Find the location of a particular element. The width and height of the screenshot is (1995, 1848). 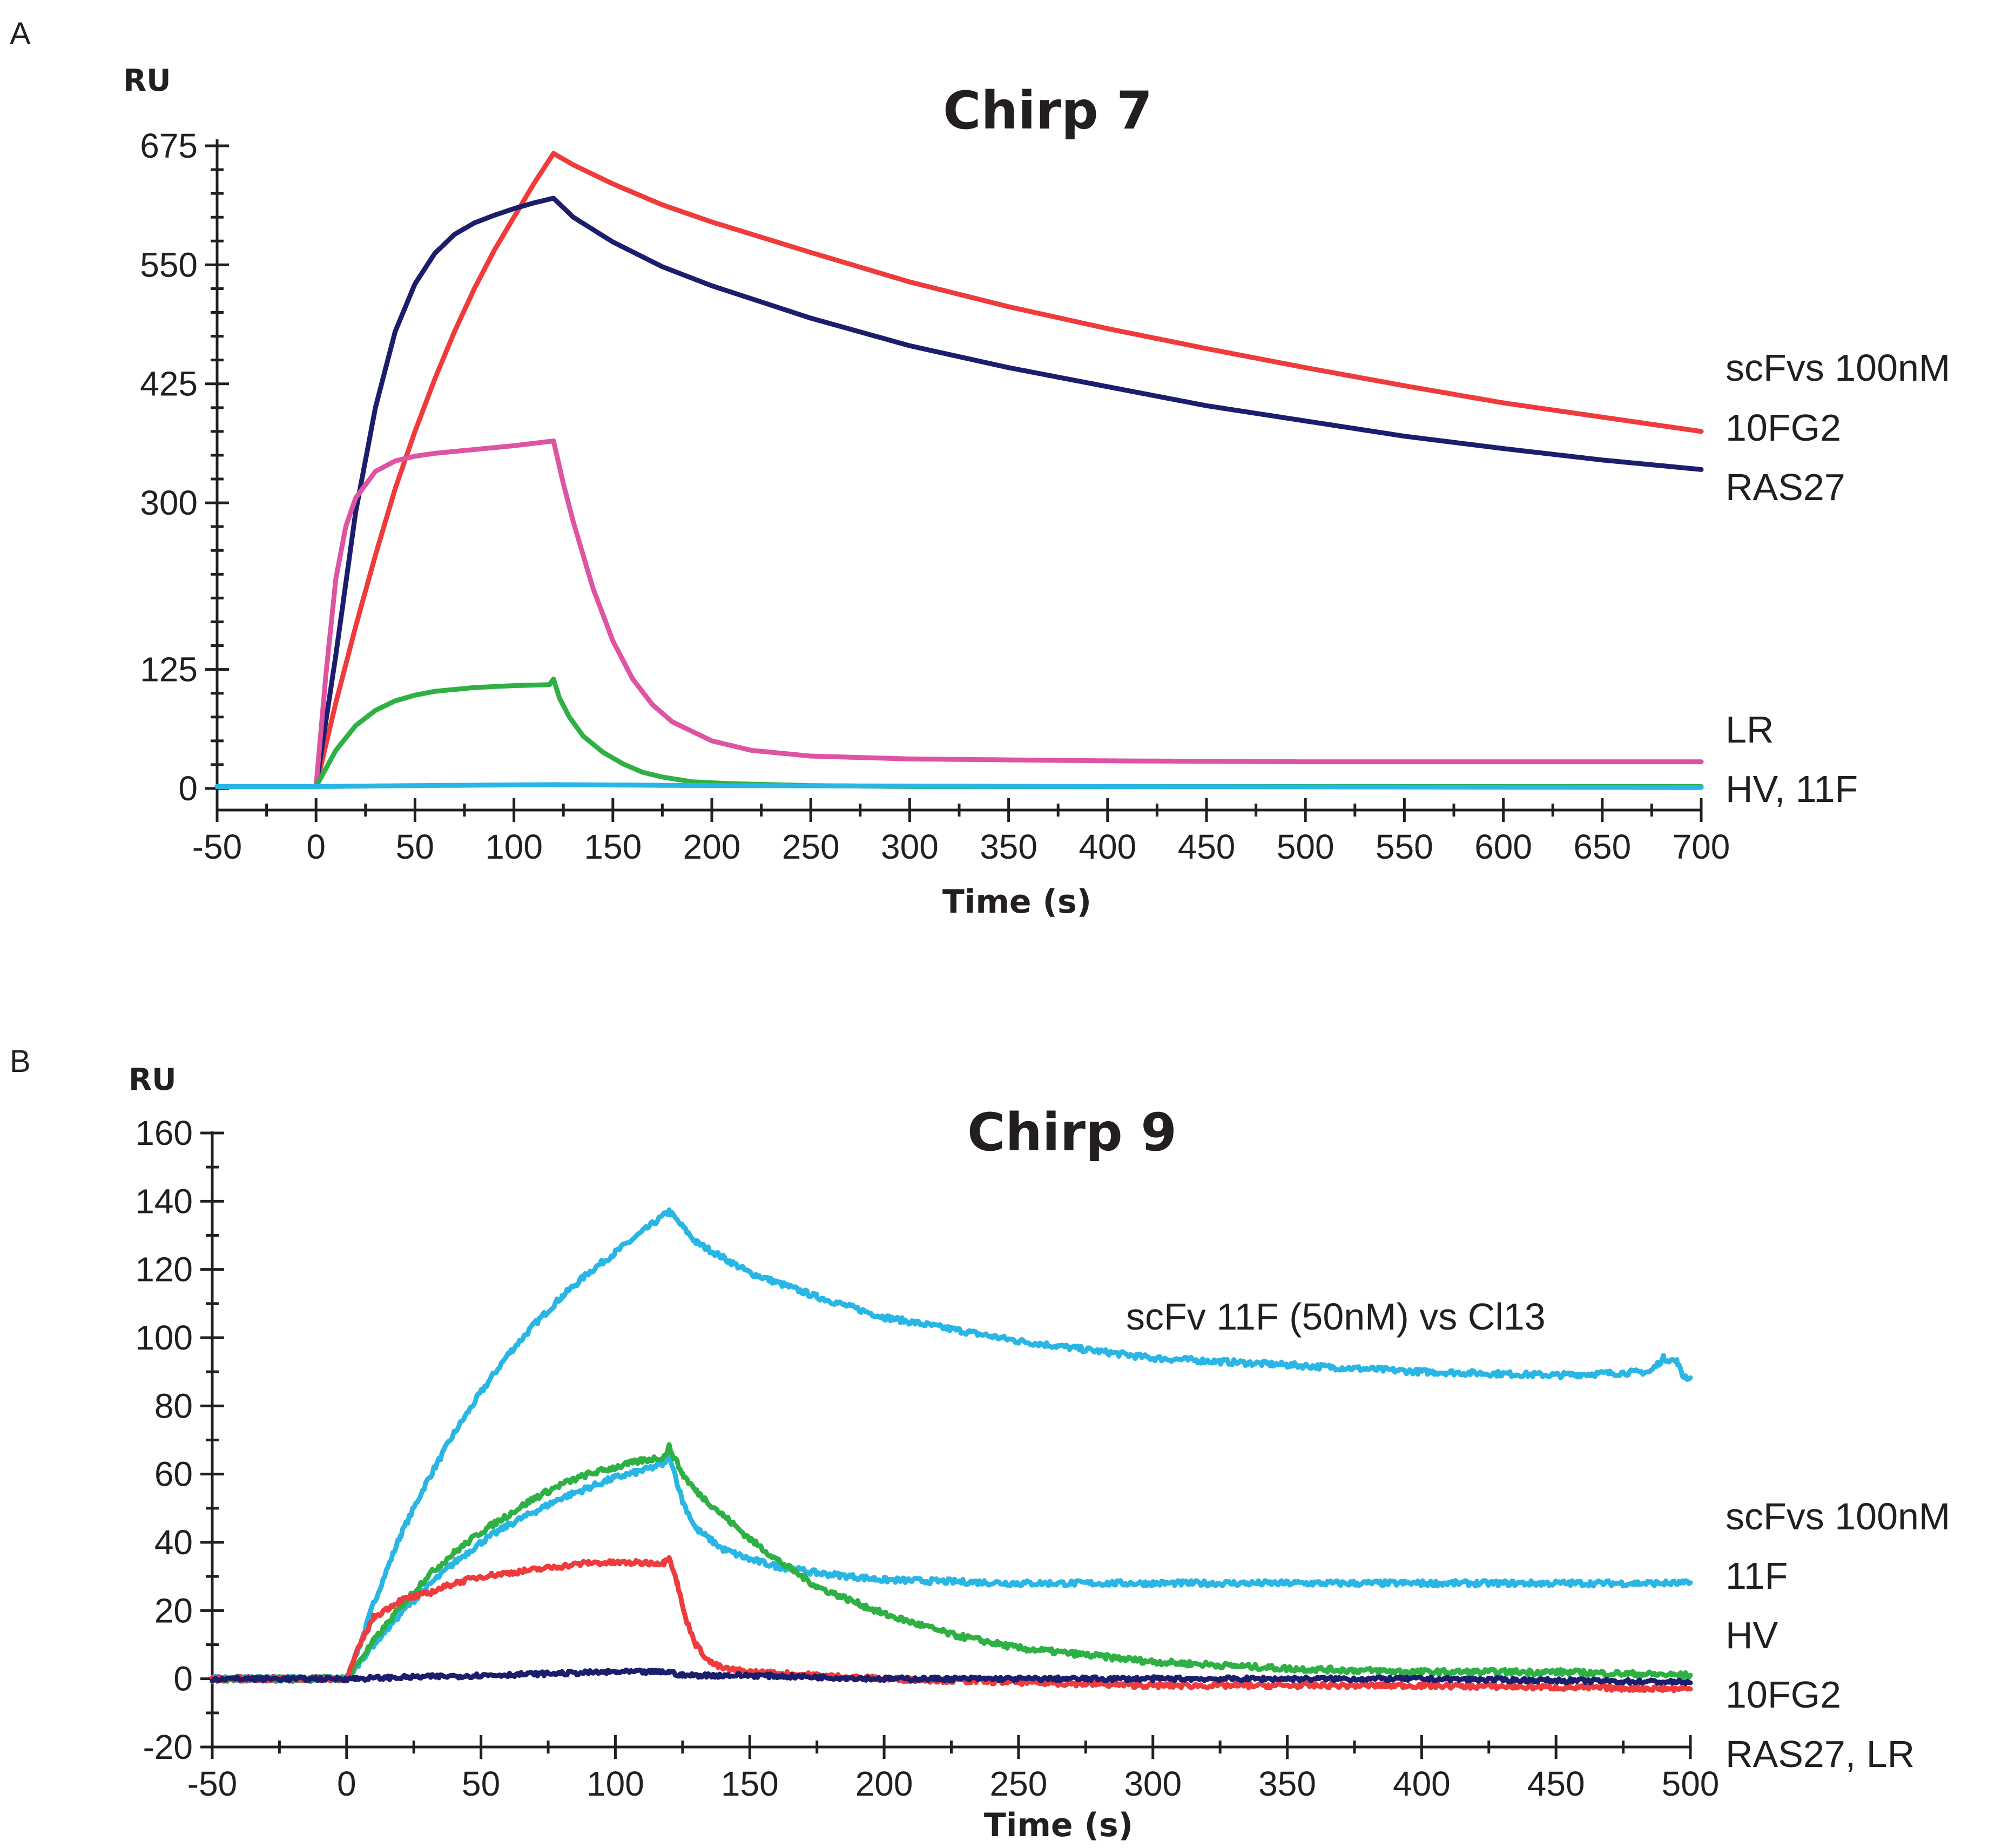

panel-a-legend-title: scFvs 100nM is located at coordinates (1838, 368).